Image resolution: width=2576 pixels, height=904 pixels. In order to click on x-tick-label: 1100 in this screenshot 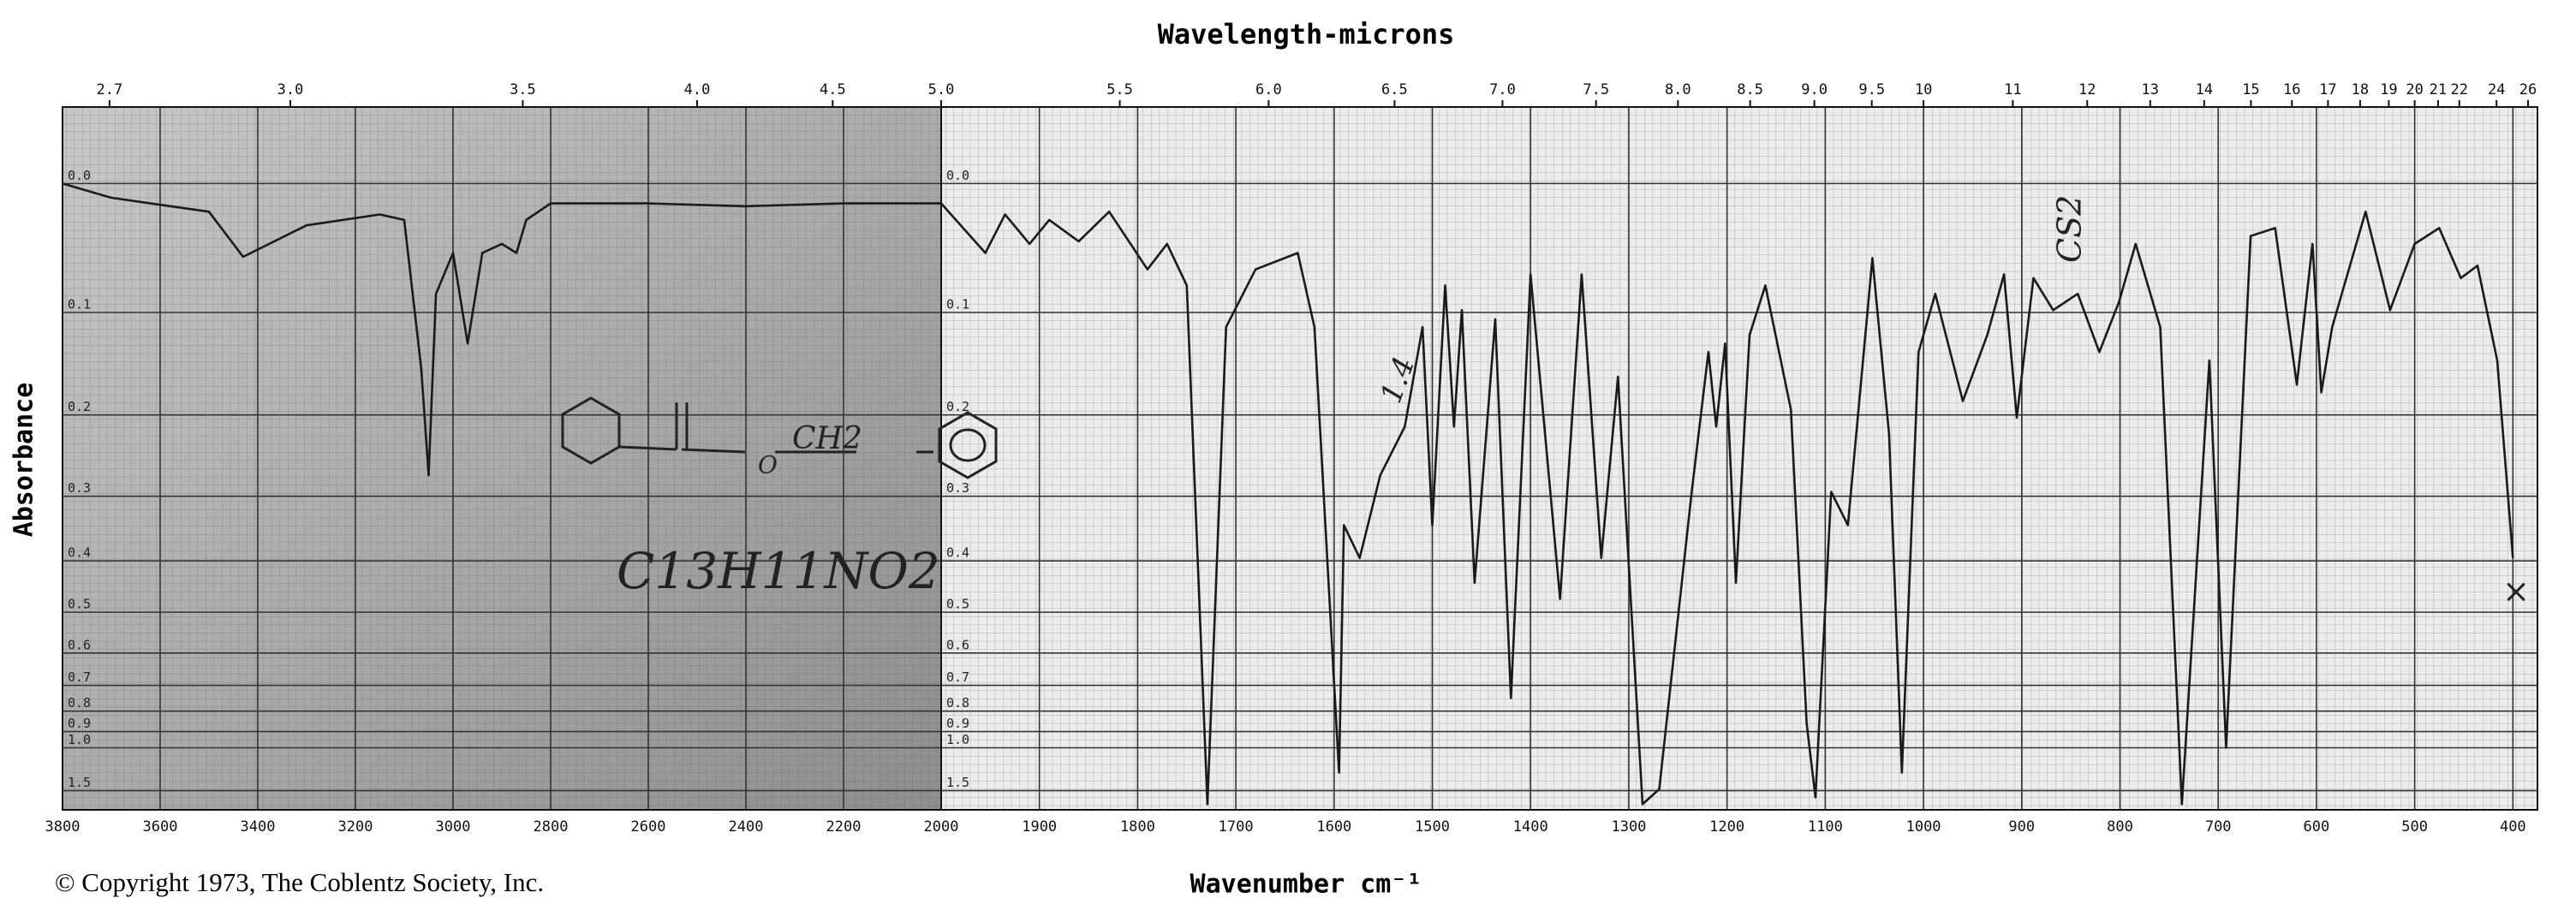, I will do `click(1826, 827)`.